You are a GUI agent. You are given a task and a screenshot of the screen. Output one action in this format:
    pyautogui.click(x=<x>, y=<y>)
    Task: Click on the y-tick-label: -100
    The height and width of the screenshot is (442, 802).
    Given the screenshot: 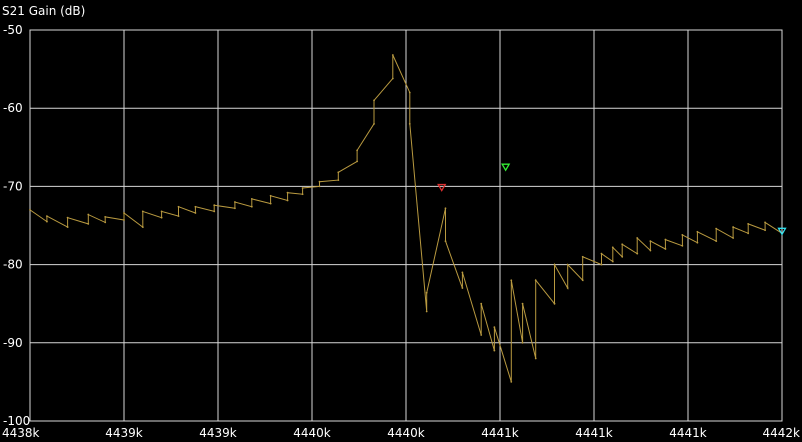 What is the action you would take?
    pyautogui.click(x=16, y=421)
    